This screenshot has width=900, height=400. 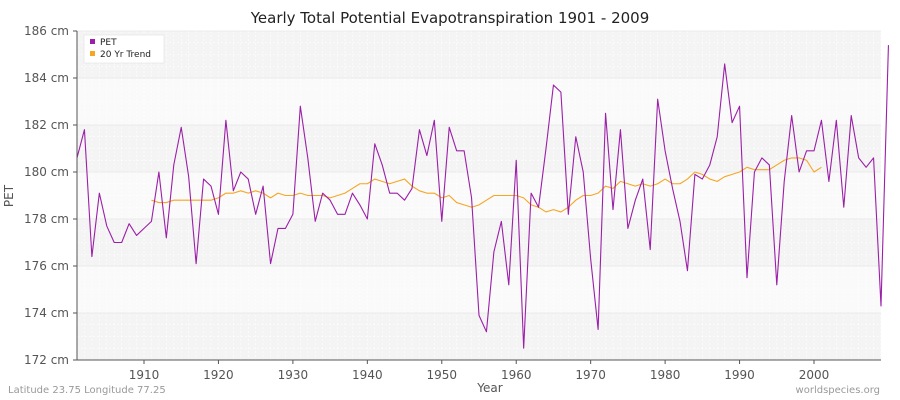 What do you see at coordinates (46, 219) in the screenshot?
I see `y-tick-label: 178 cm` at bounding box center [46, 219].